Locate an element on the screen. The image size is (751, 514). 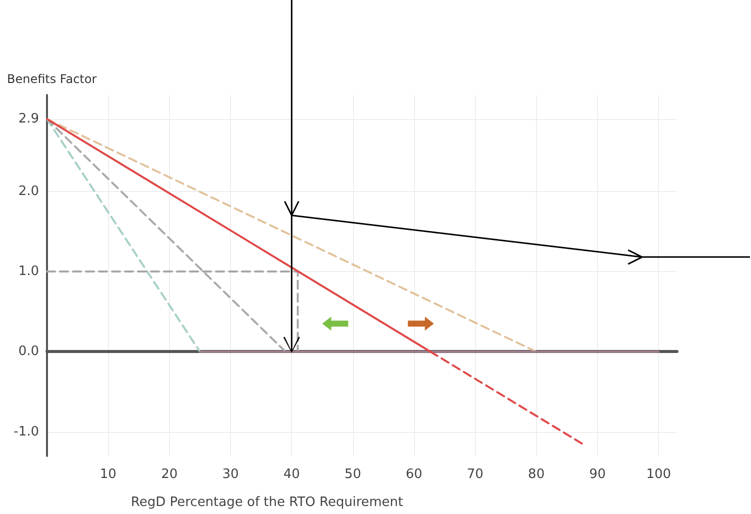
x-tick-label: 20 is located at coordinates (169, 474).